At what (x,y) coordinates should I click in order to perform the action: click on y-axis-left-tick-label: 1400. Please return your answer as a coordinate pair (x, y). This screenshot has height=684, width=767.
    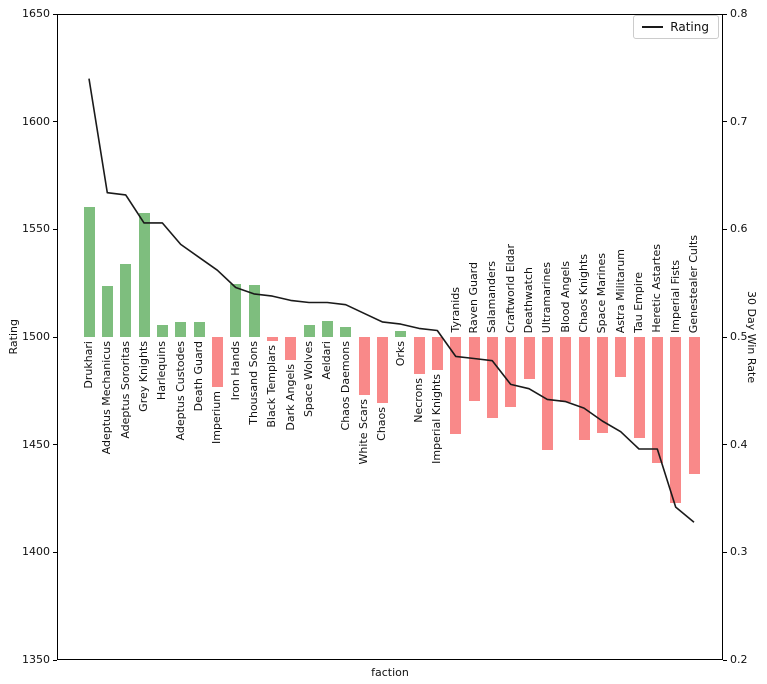
    Looking at the image, I should click on (36, 552).